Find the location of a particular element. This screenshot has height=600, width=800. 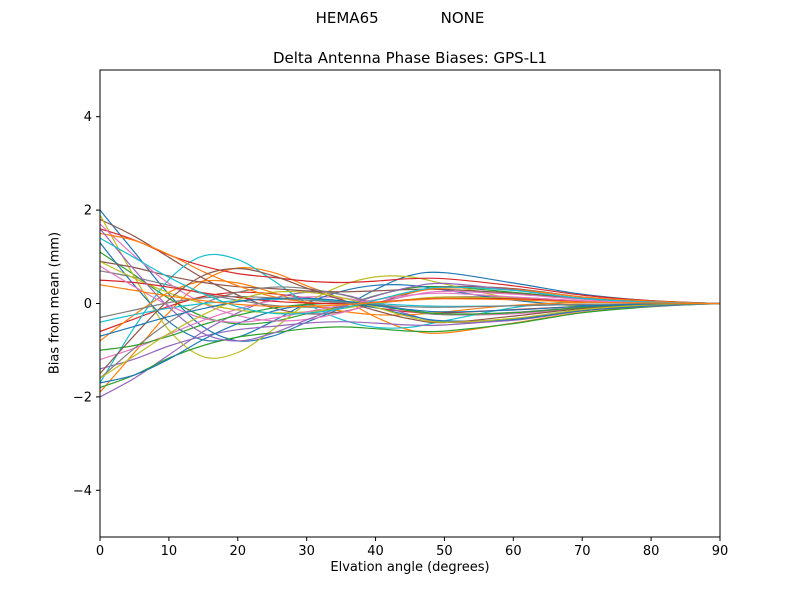

y-tick-label: −4 is located at coordinates (82, 491).